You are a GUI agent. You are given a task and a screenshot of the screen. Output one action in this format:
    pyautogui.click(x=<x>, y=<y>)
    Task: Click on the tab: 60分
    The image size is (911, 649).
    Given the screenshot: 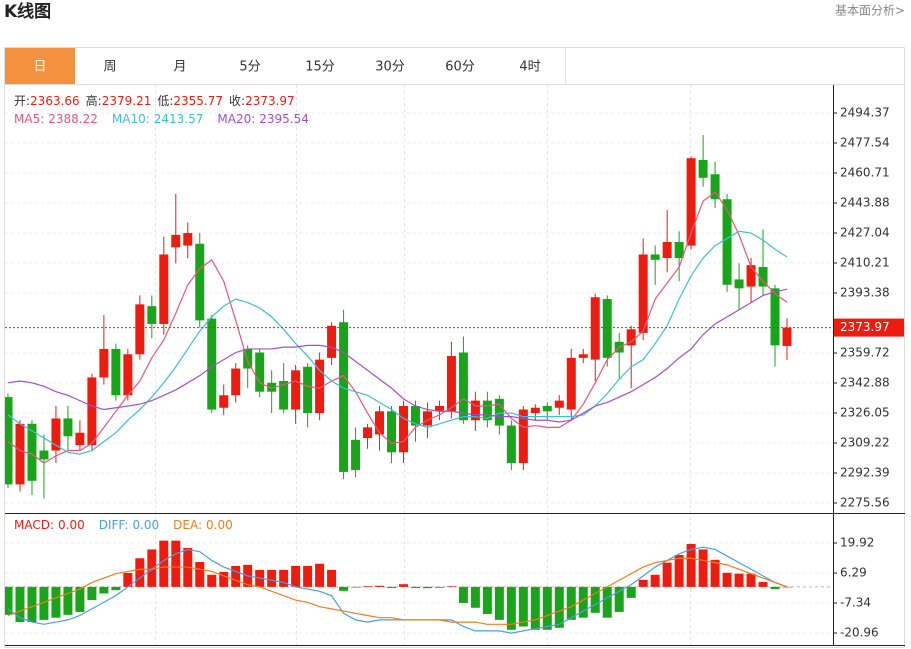 What is the action you would take?
    pyautogui.click(x=460, y=66)
    